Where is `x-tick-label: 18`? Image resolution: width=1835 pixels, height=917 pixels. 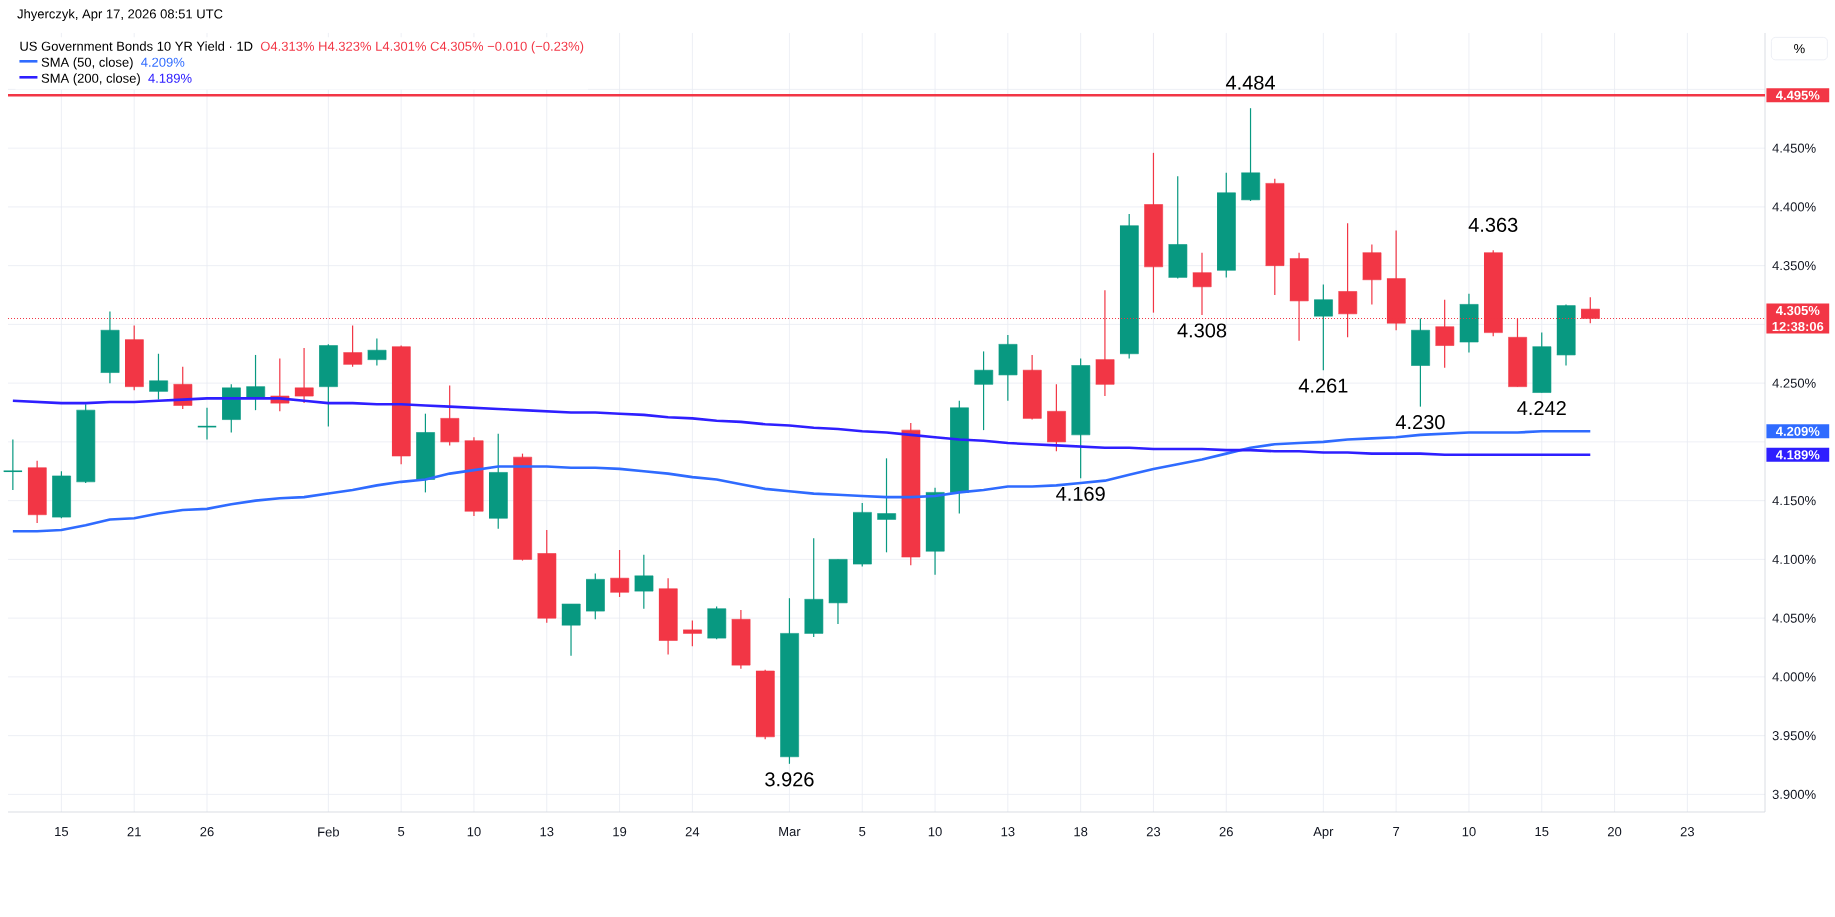 x-tick-label: 18 is located at coordinates (1081, 832).